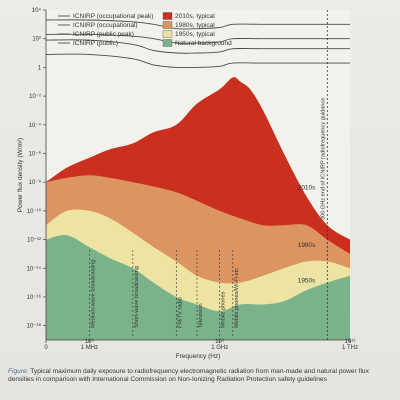 The width and height of the screenshot is (400, 400). I want to click on y-tick-label: 10⁻⁸, so click(35, 182).